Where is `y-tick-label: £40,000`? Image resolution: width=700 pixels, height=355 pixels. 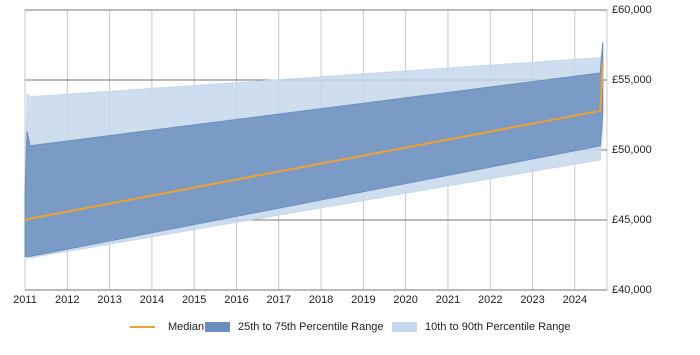 y-tick-label: £40,000 is located at coordinates (632, 290).